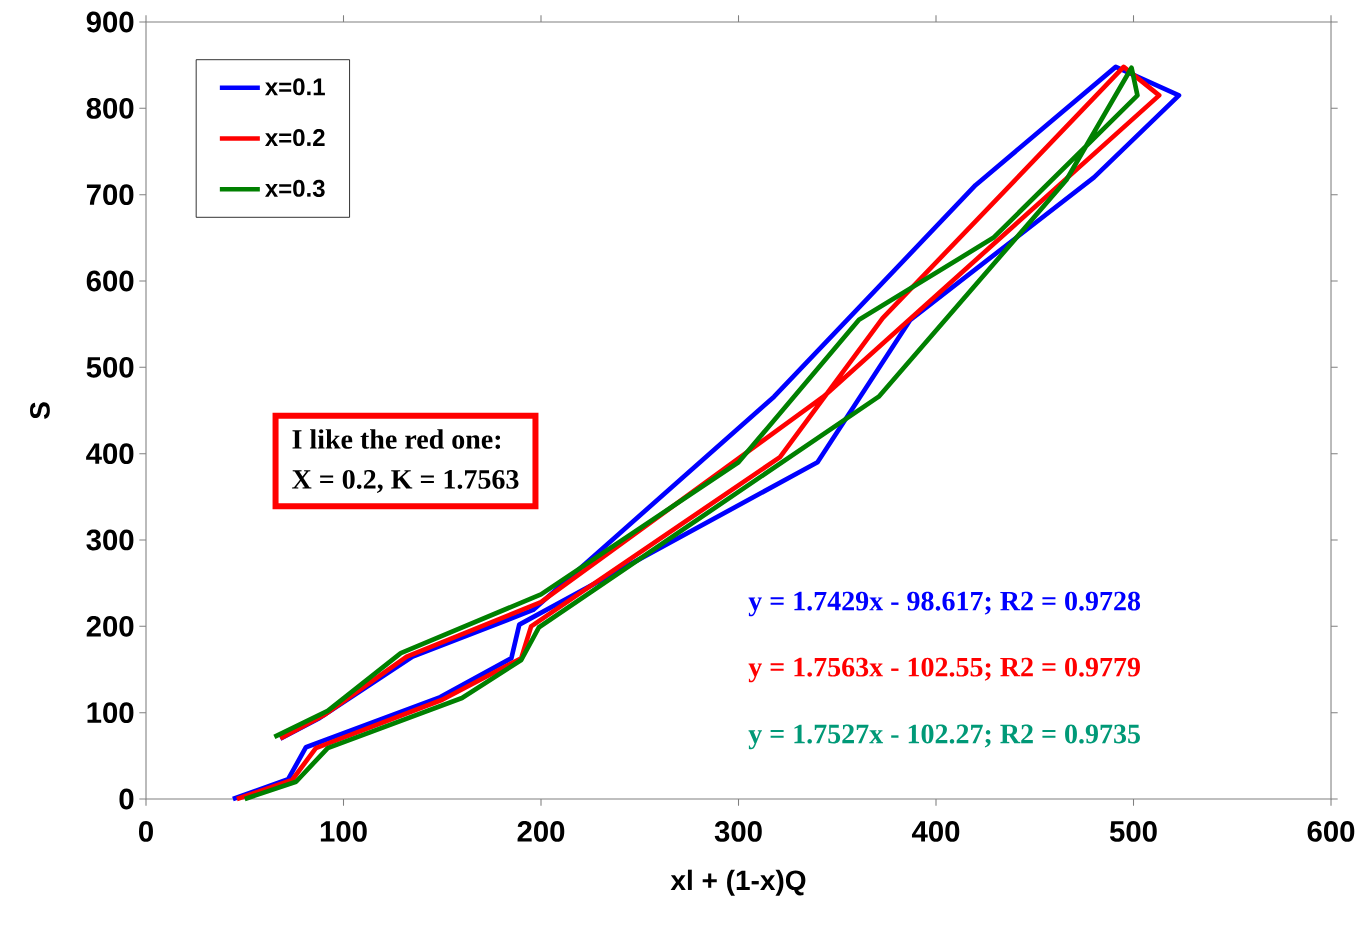 The image size is (1364, 925). Describe the element at coordinates (396, 439) in the screenshot. I see `annotation: I like the red one:` at that location.